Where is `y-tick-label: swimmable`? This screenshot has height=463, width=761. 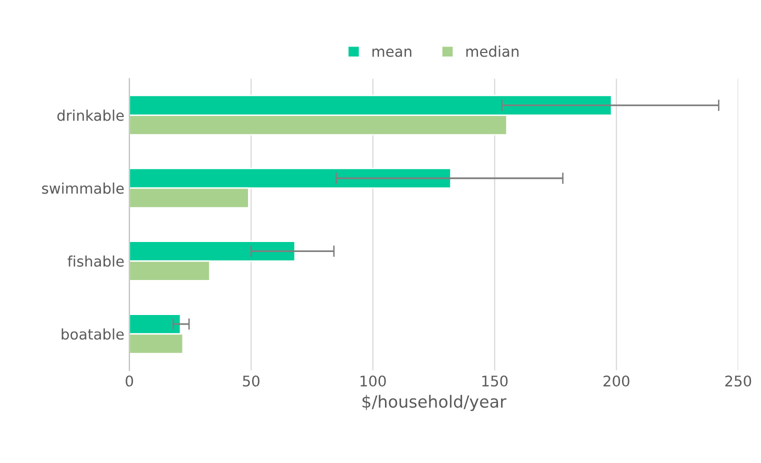
y-tick-label: swimmable is located at coordinates (83, 188).